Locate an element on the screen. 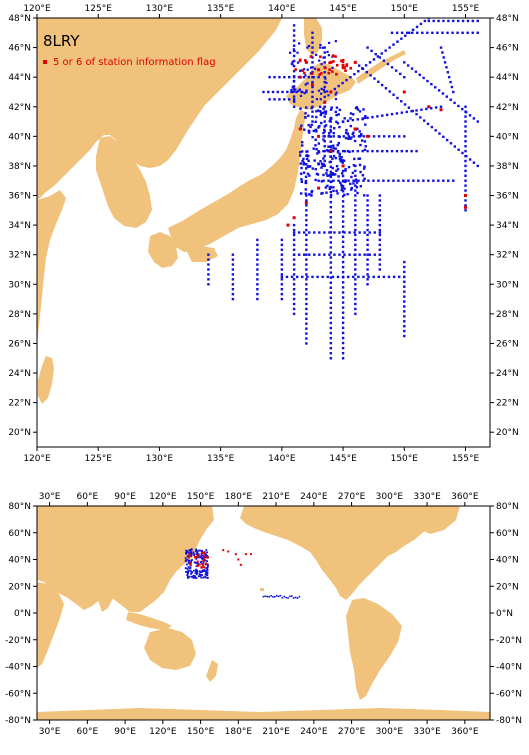 This screenshot has height=755, width=529. bottom-map-stations is located at coordinates (242, 573).